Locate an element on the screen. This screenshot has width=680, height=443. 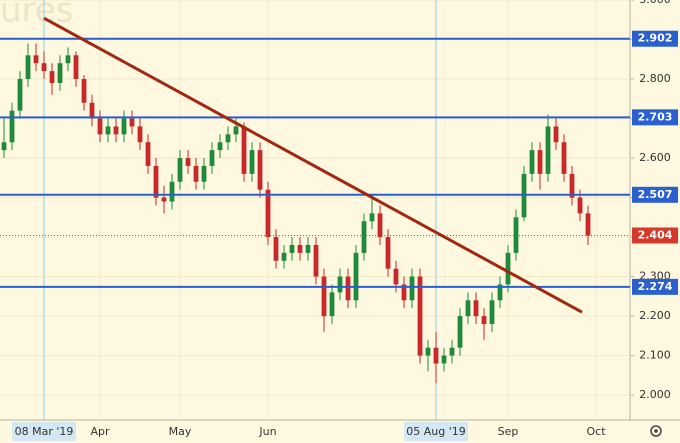
x-tick-label: 05 Aug '19 is located at coordinates (436, 431).